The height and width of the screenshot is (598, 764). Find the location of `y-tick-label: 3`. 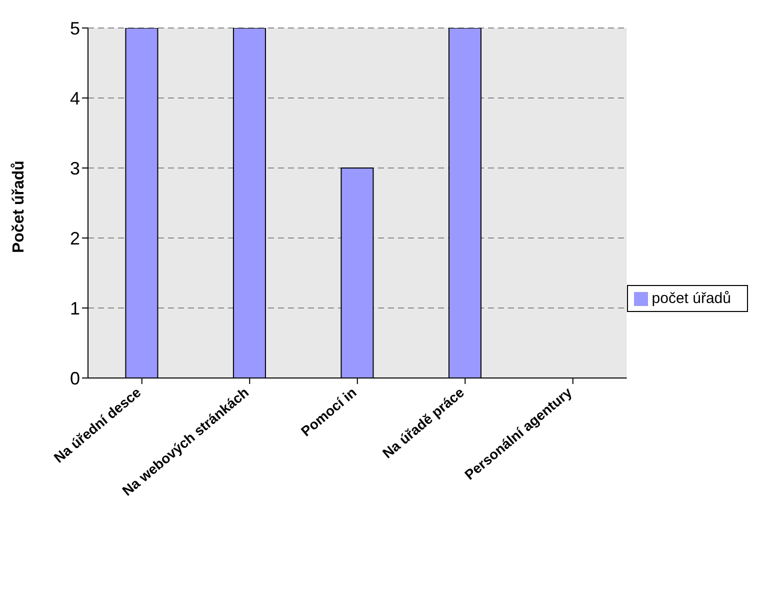

y-tick-label: 3 is located at coordinates (75, 168).